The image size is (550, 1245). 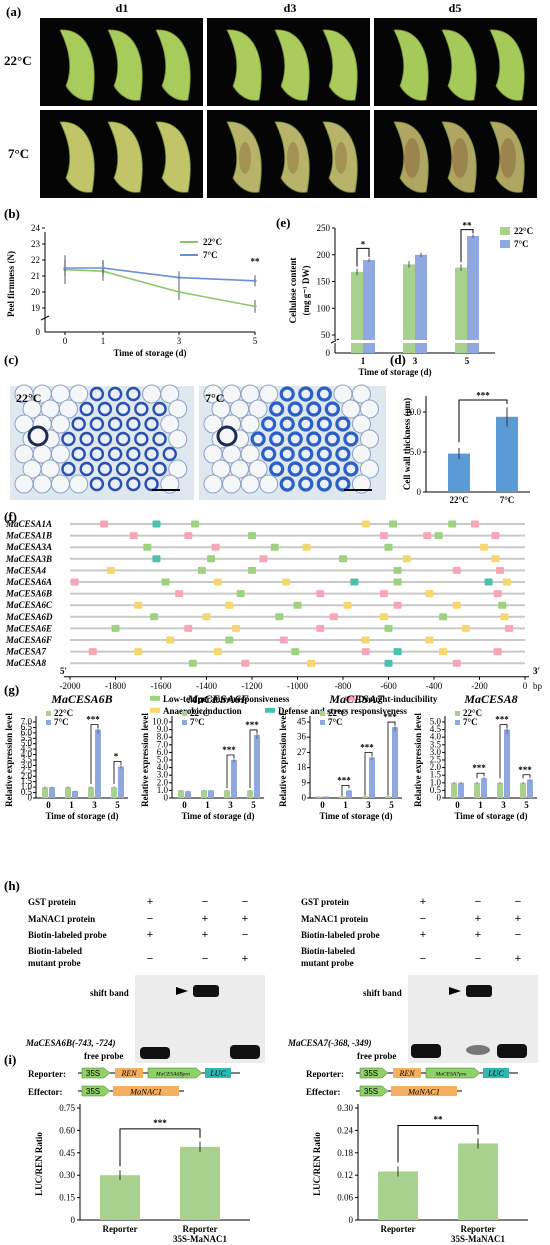 What do you see at coordinates (371, 1091) in the screenshot?
I see `35s-label: 35S` at bounding box center [371, 1091].